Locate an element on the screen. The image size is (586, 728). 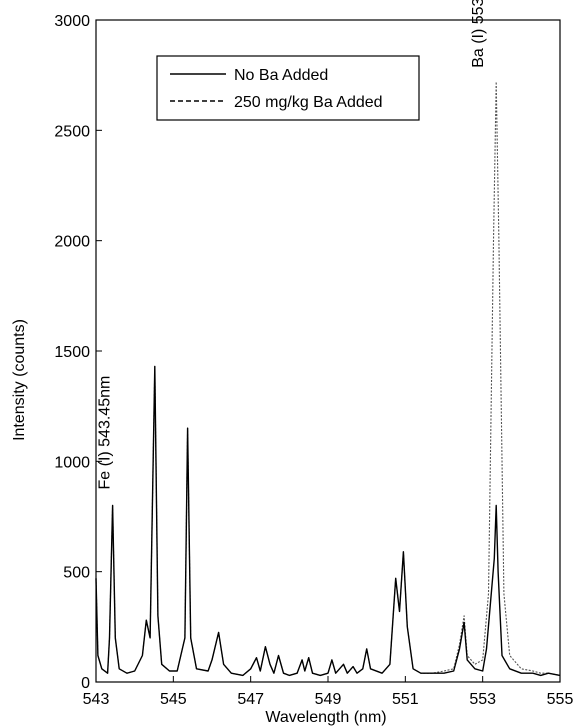
x-tick-label: 543 is located at coordinates (96, 699).